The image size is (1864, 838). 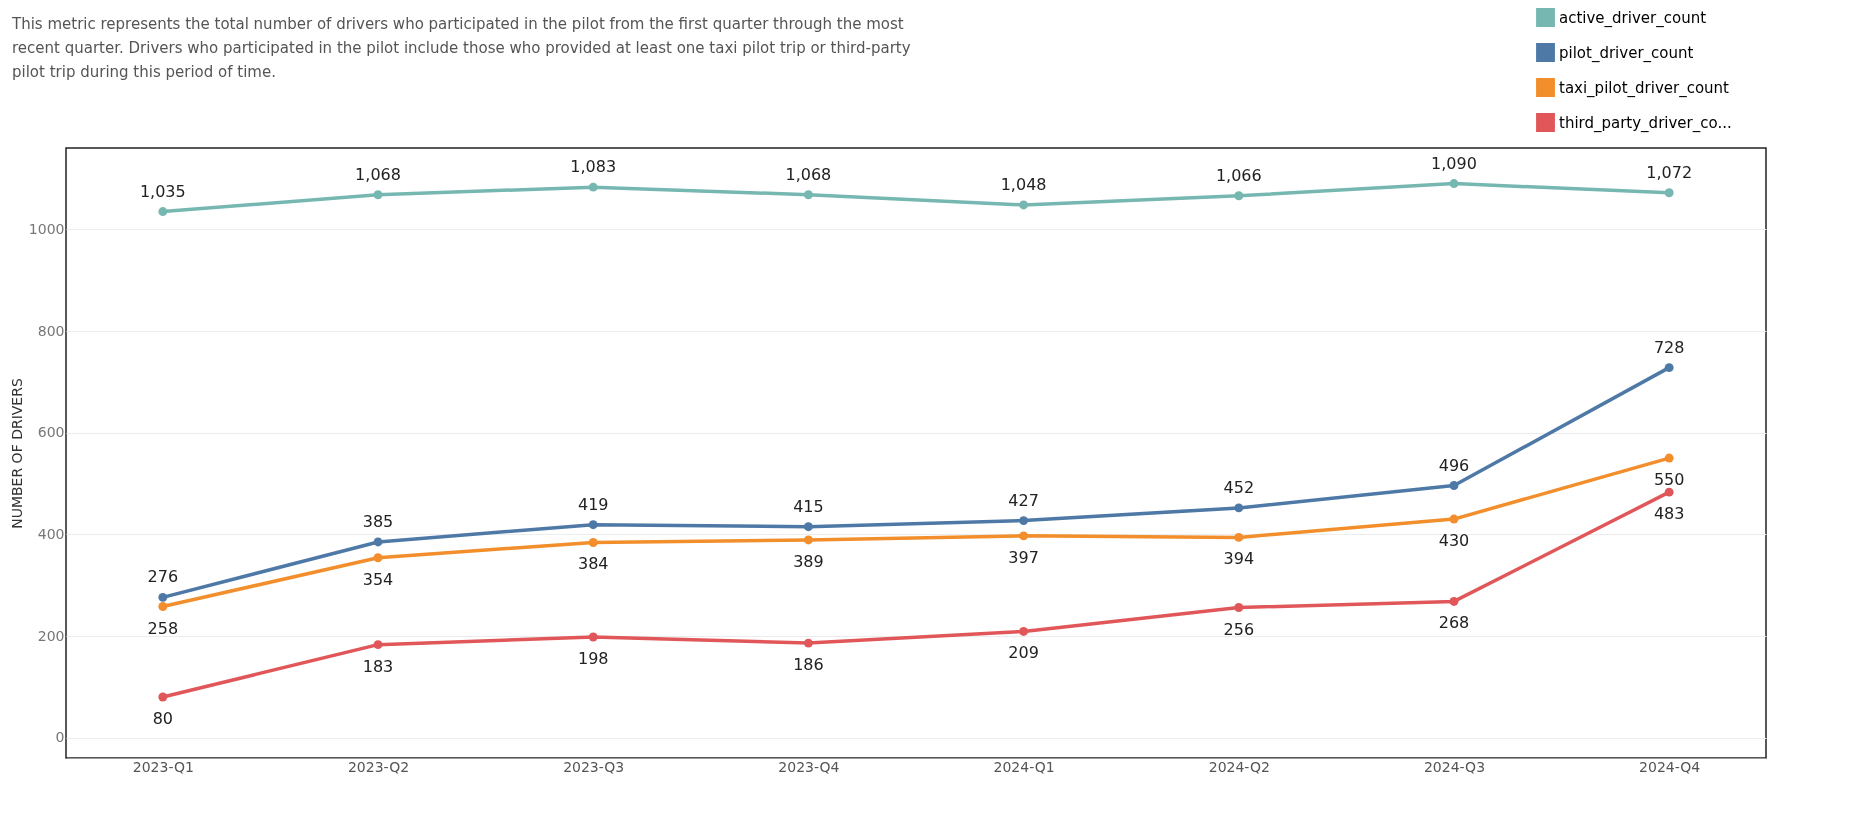 I want to click on data-label: 397, so click(x=1023, y=557).